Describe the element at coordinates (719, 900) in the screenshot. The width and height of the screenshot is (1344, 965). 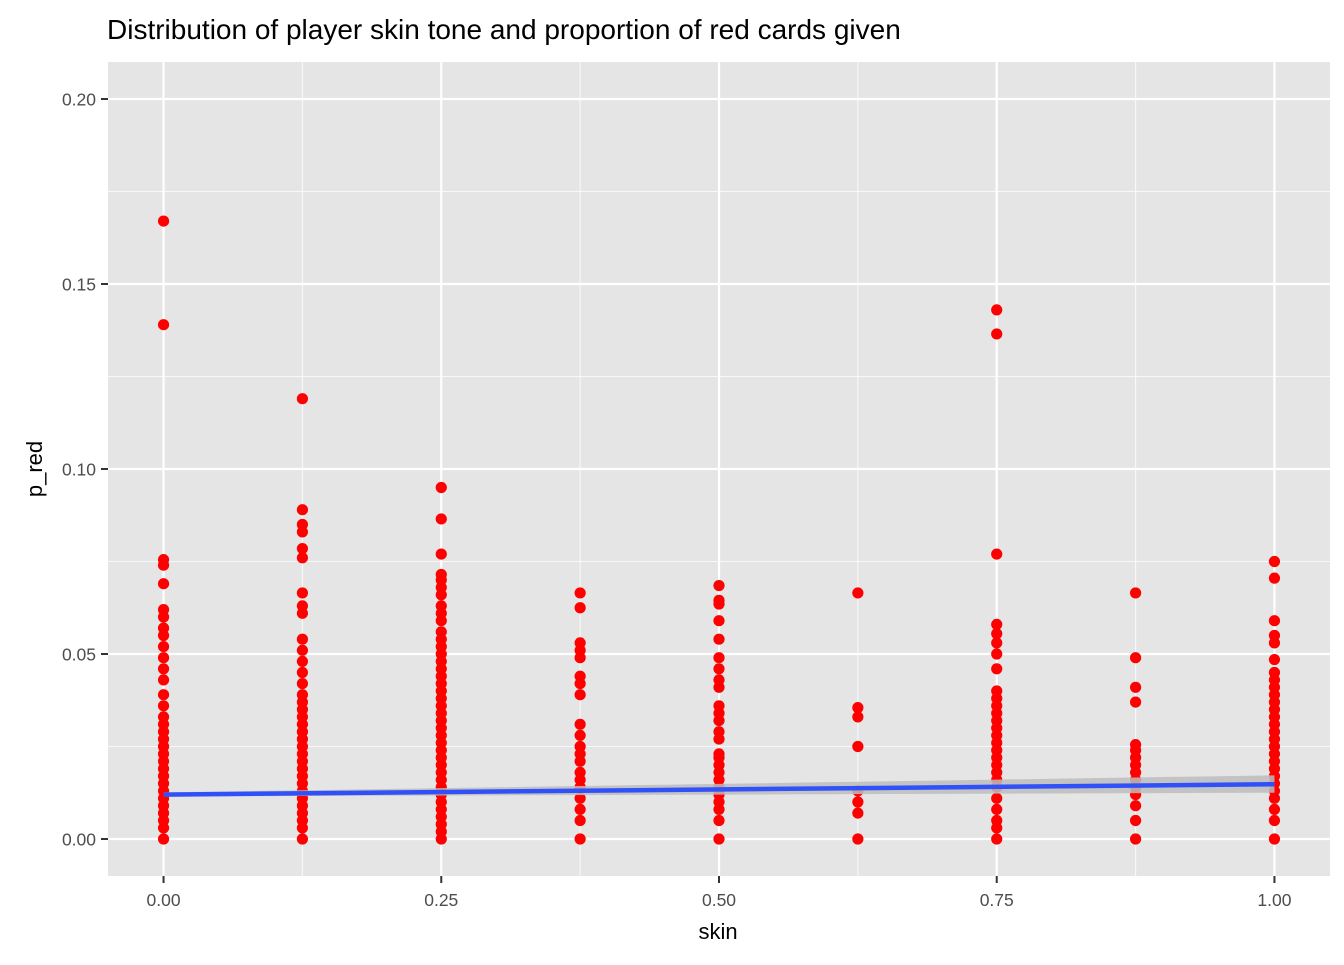
I see `x-tick-label: 0.50` at that location.